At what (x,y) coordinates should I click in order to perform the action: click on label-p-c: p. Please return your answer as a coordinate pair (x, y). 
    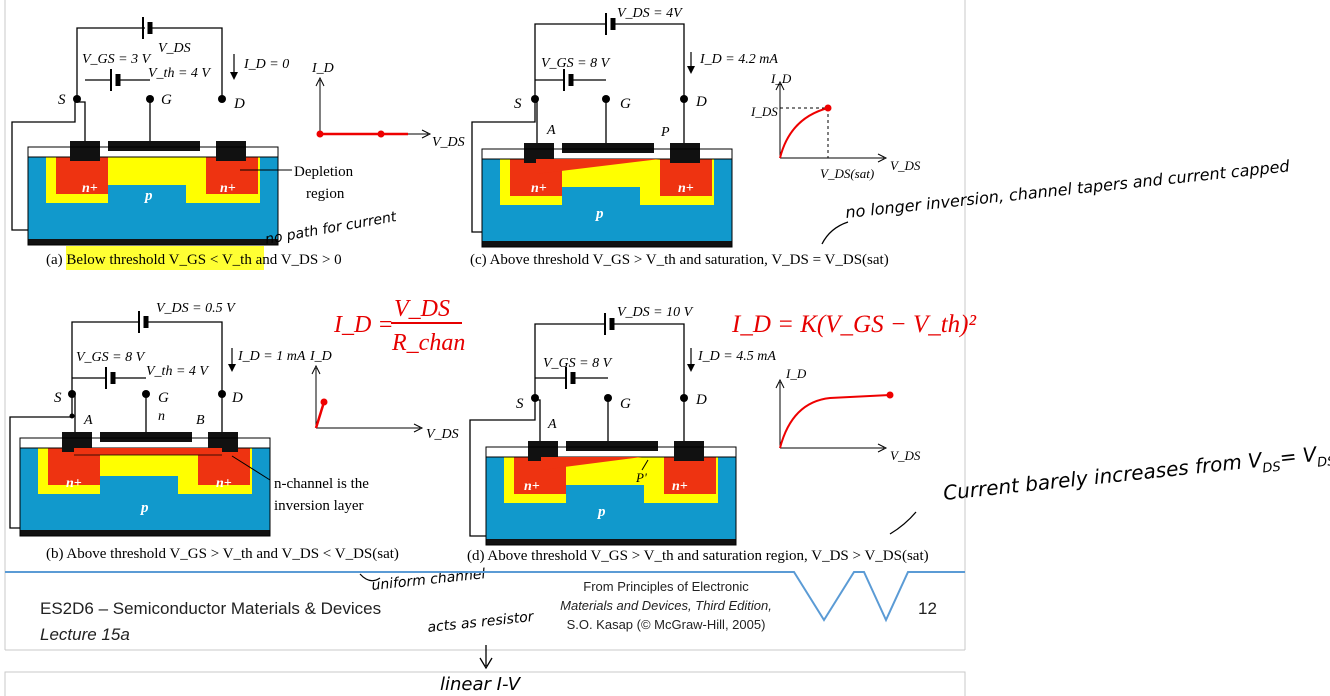
    Looking at the image, I should click on (599, 214).